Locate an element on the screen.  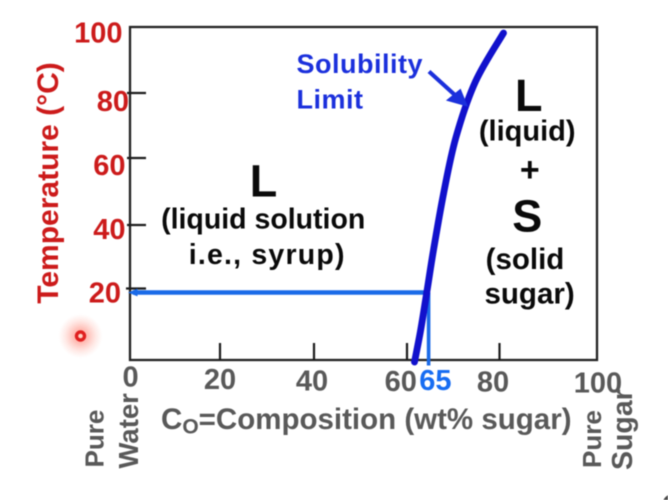
svg-text: 0 is located at coordinates (131, 377).